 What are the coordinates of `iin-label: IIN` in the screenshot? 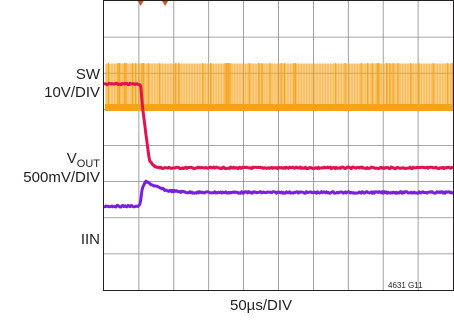 It's located at (90, 240).